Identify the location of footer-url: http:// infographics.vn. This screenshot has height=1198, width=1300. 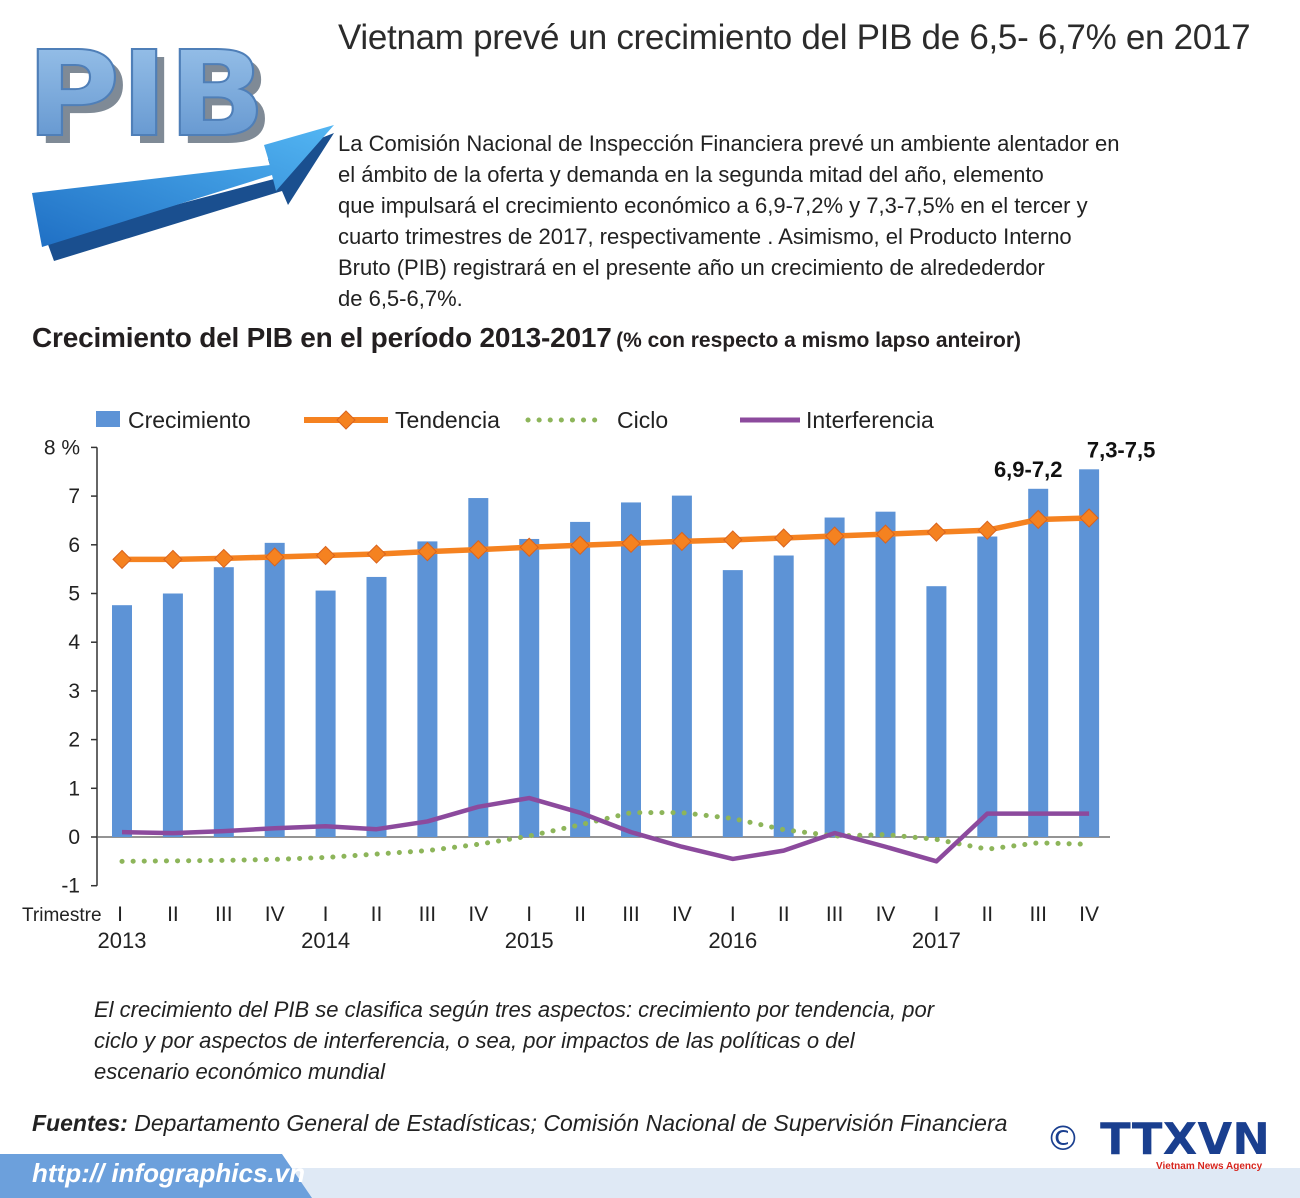
(168, 1173).